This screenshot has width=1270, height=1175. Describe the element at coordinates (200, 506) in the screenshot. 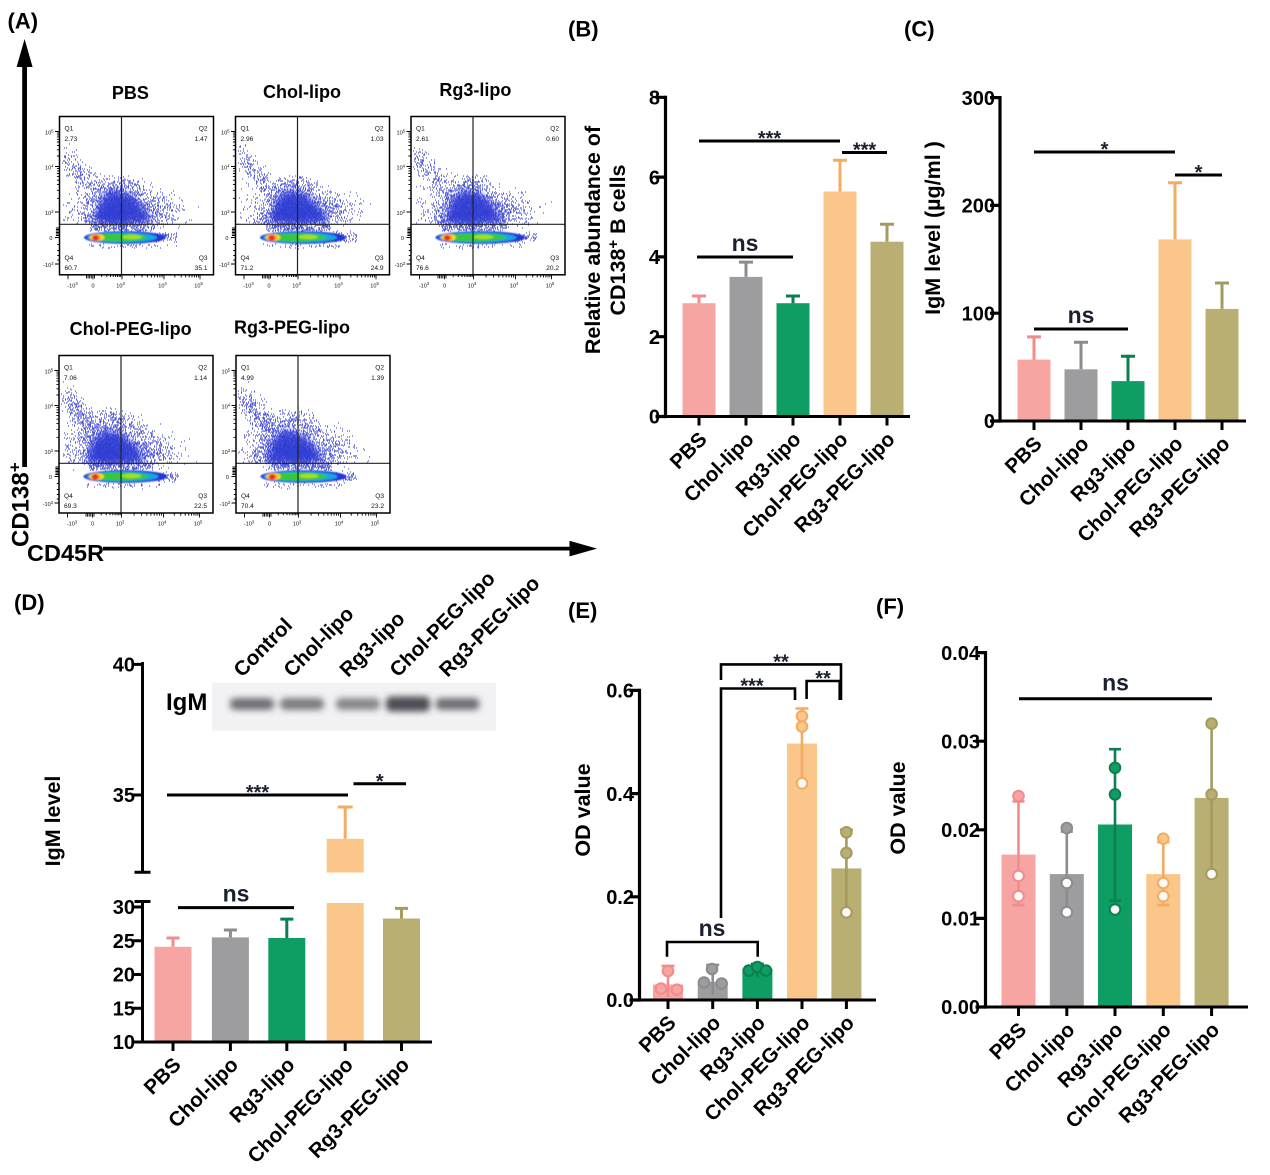

I see `svg-text: 22.5` at that location.